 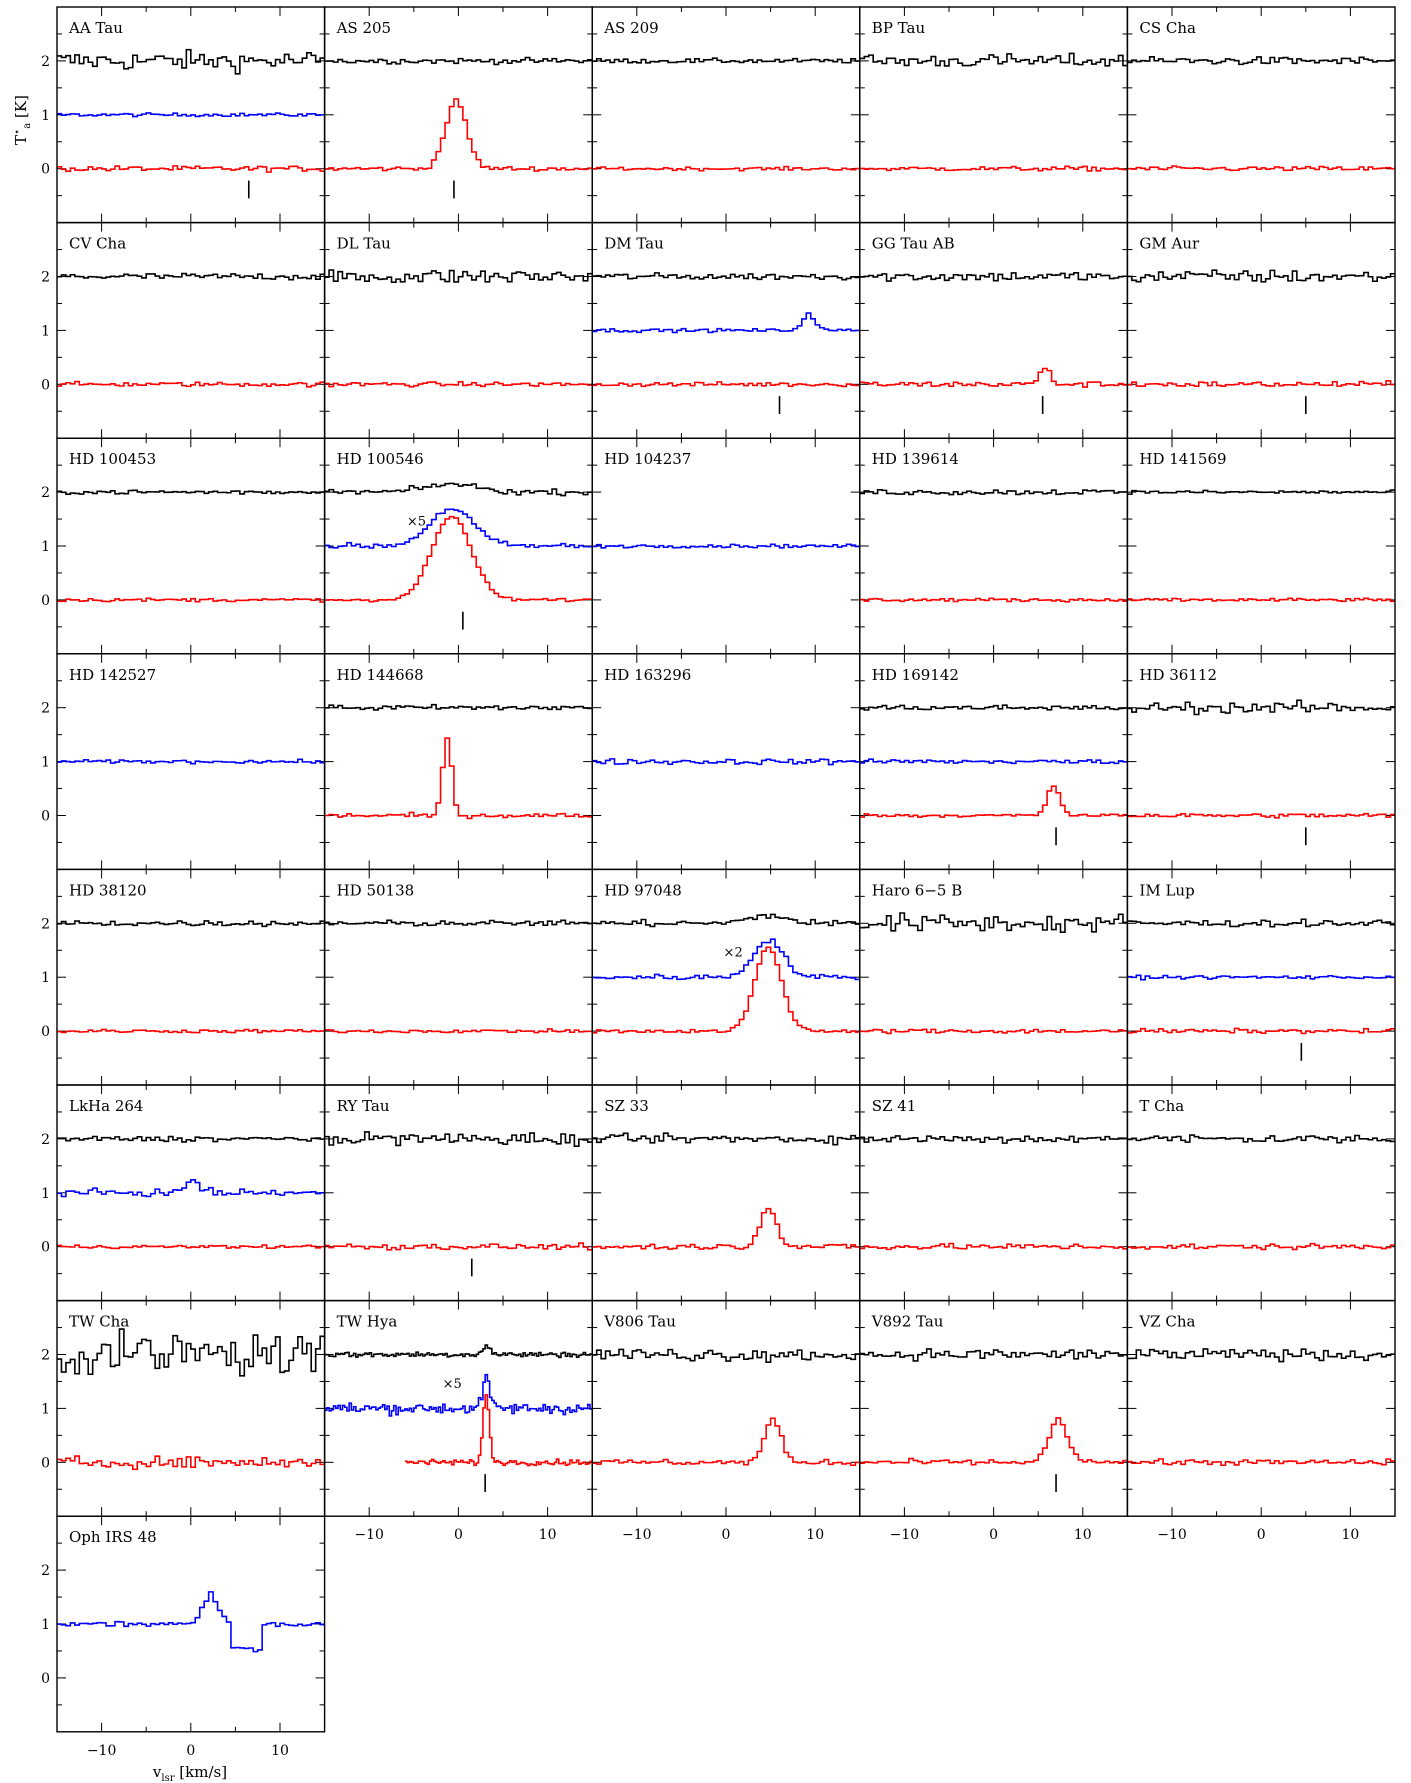 What do you see at coordinates (183, 1408) in the screenshot?
I see `panel-30: 0 1 2 TW Cha` at bounding box center [183, 1408].